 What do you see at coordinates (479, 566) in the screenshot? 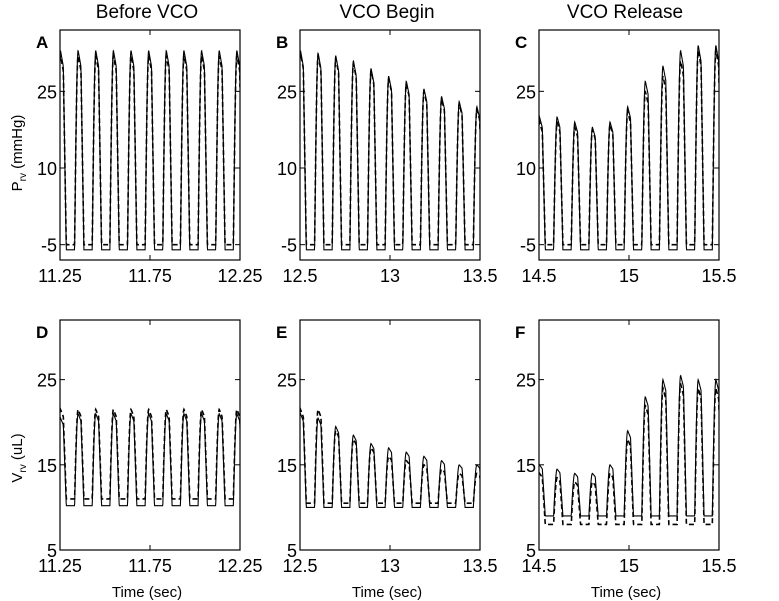
I see `xtick-label-e-2: 13.5` at bounding box center [479, 566].